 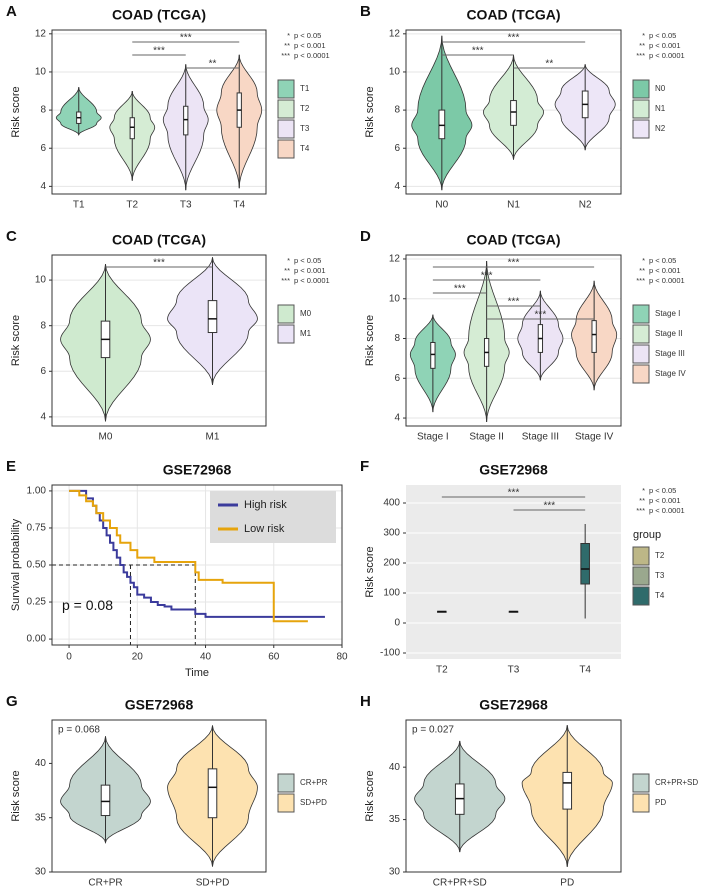 I want to click on significance-label: **, so click(x=213, y=64).